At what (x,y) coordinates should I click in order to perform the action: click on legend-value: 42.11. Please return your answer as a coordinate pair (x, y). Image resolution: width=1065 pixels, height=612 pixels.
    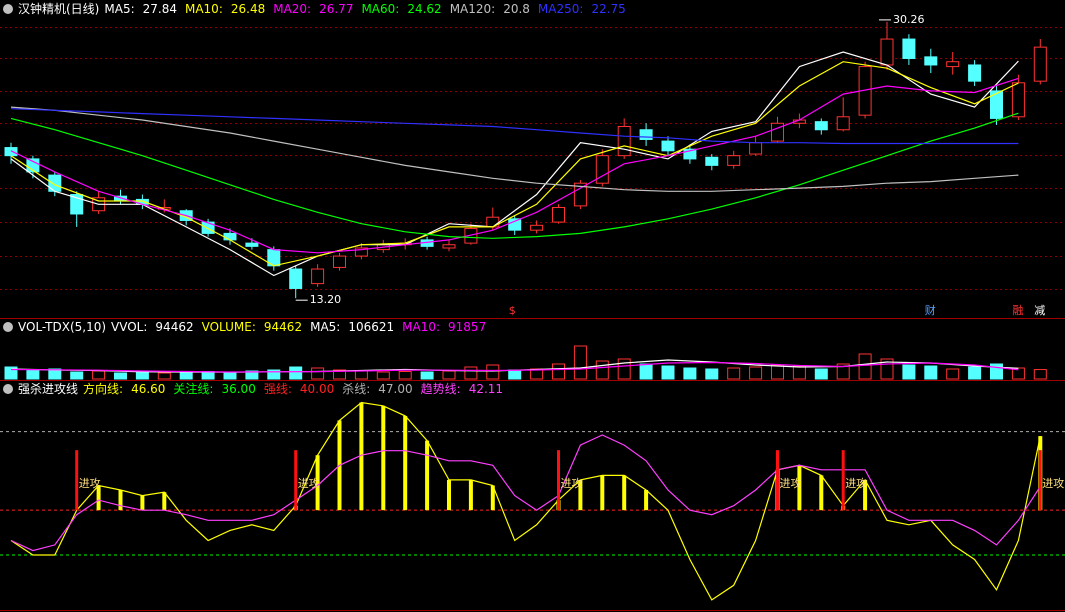
    Looking at the image, I should click on (486, 389).